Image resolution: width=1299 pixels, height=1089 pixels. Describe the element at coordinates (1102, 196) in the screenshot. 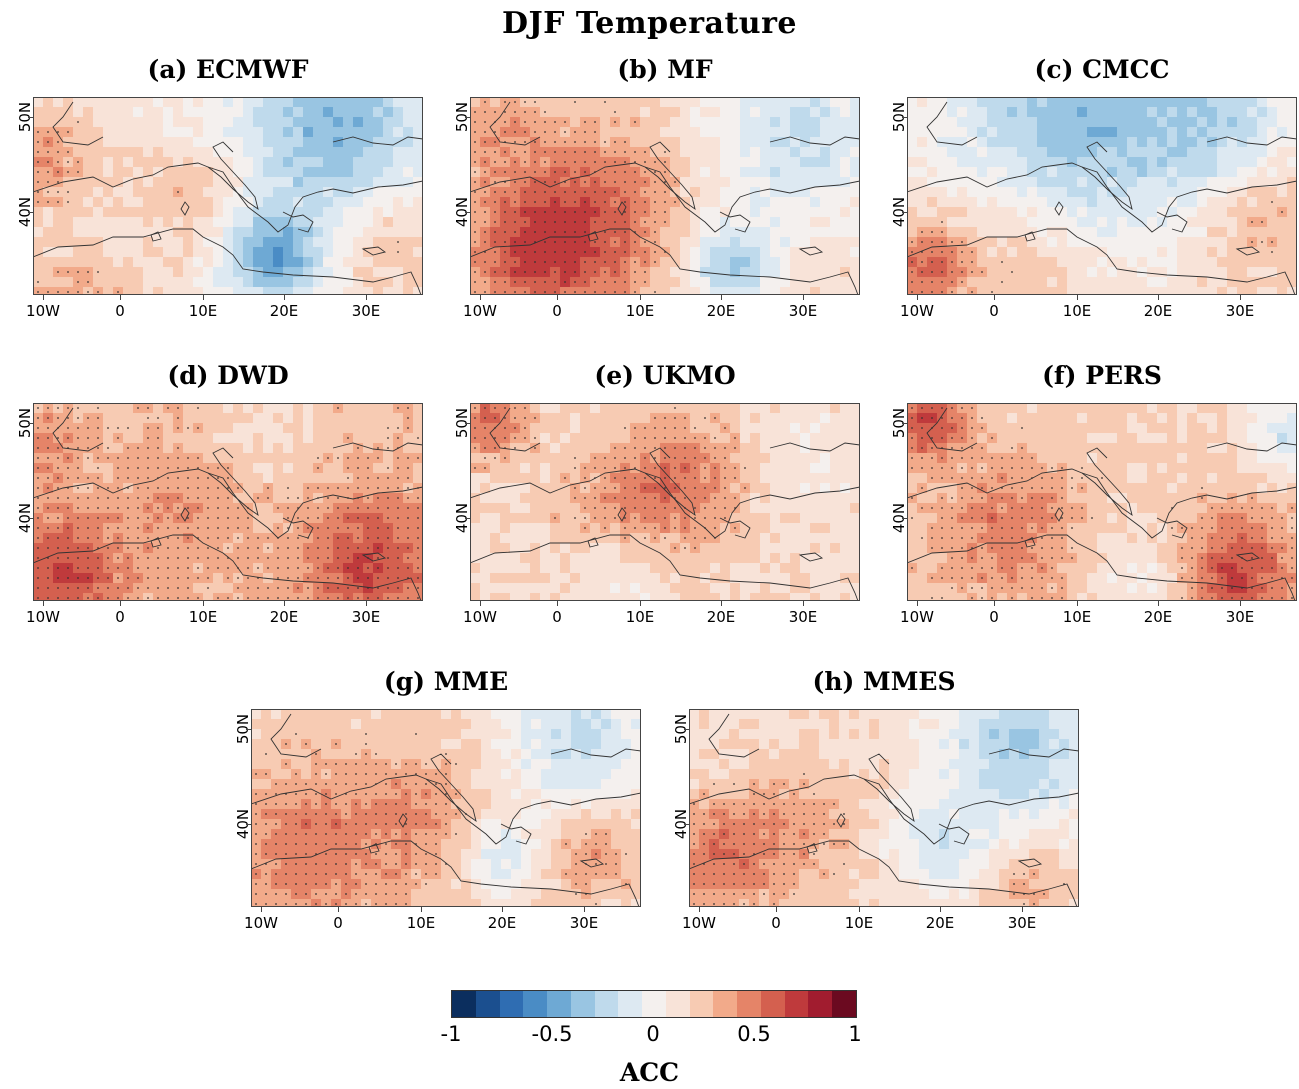

I see `acc-map` at that location.